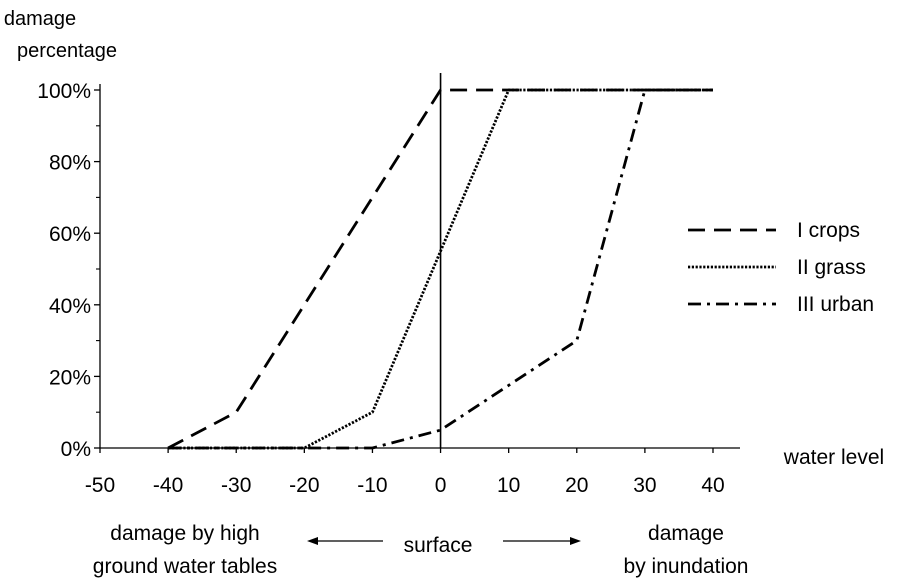  Describe the element at coordinates (67, 51) in the screenshot. I see `ylabel-line-2: percentage` at that location.